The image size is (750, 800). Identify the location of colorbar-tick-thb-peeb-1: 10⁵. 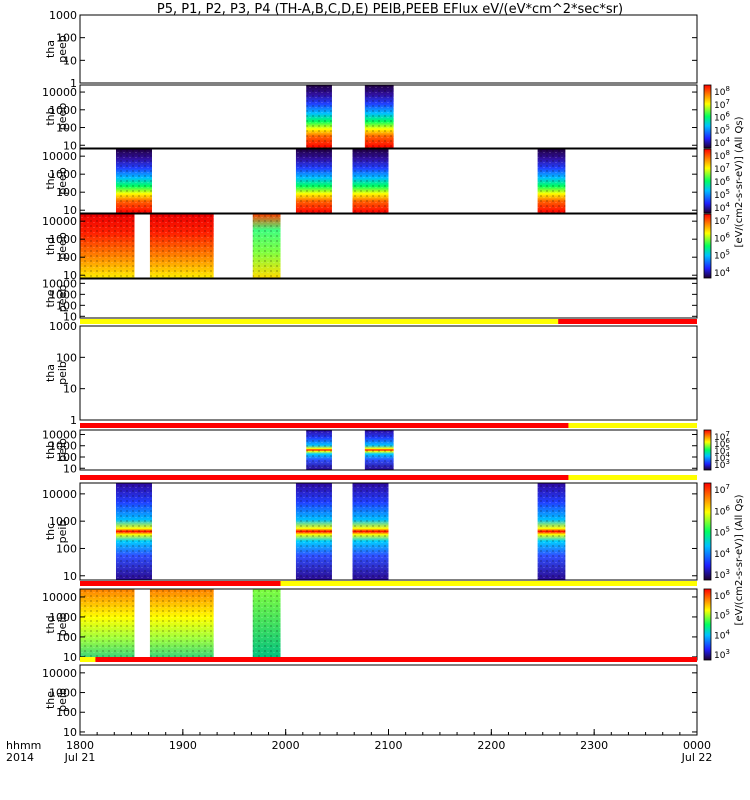
(722, 129).